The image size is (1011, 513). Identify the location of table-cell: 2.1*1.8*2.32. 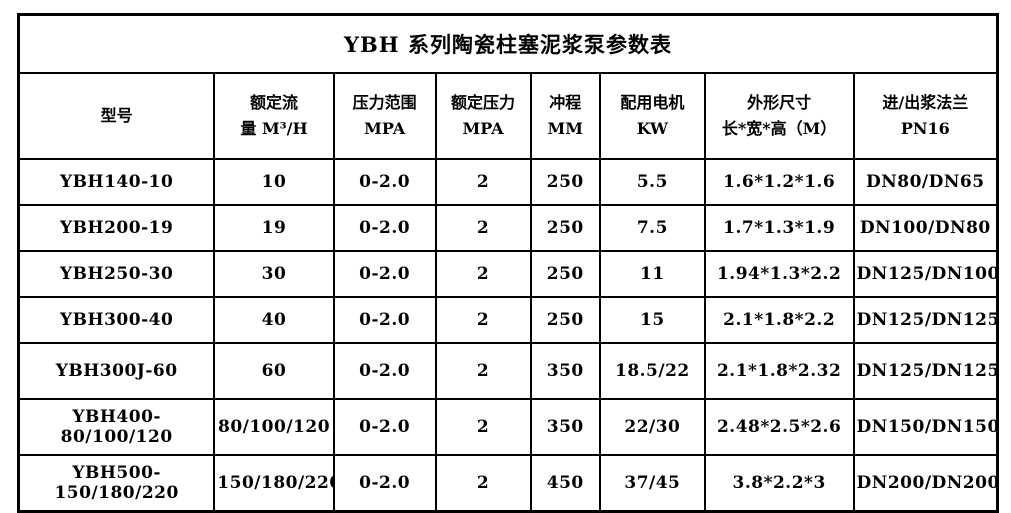
(779, 371).